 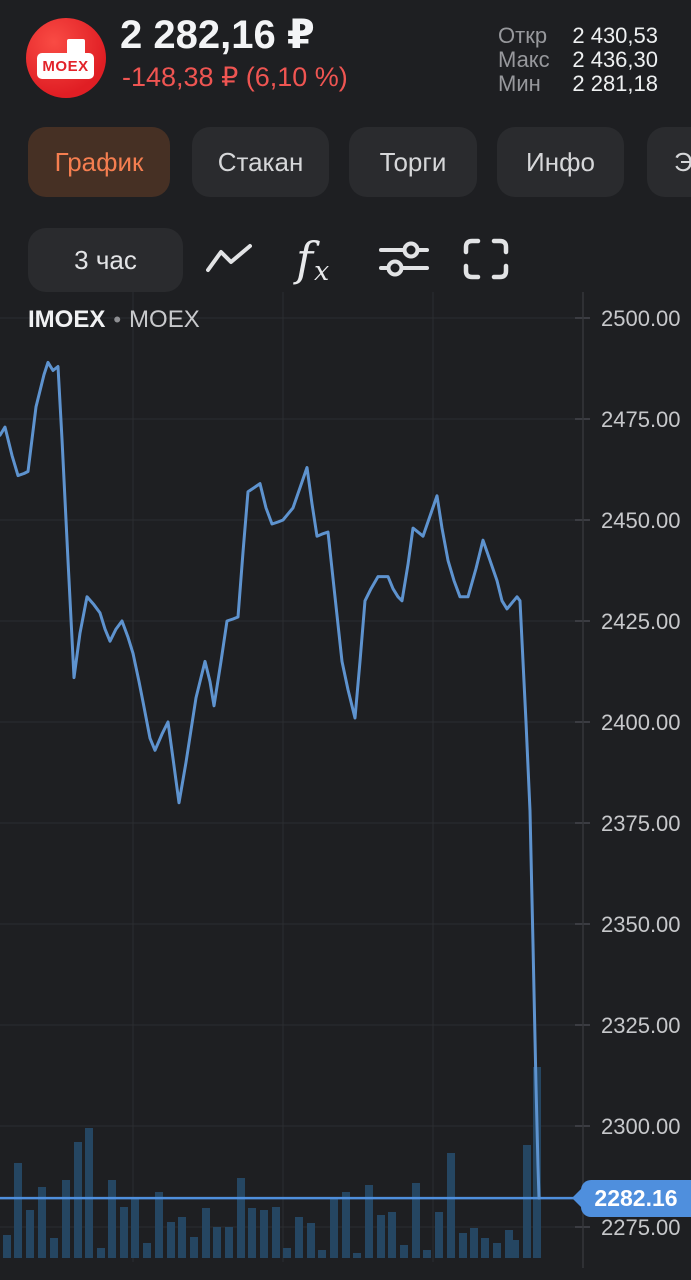 What do you see at coordinates (641, 520) in the screenshot?
I see `svg-text: 2450.00` at bounding box center [641, 520].